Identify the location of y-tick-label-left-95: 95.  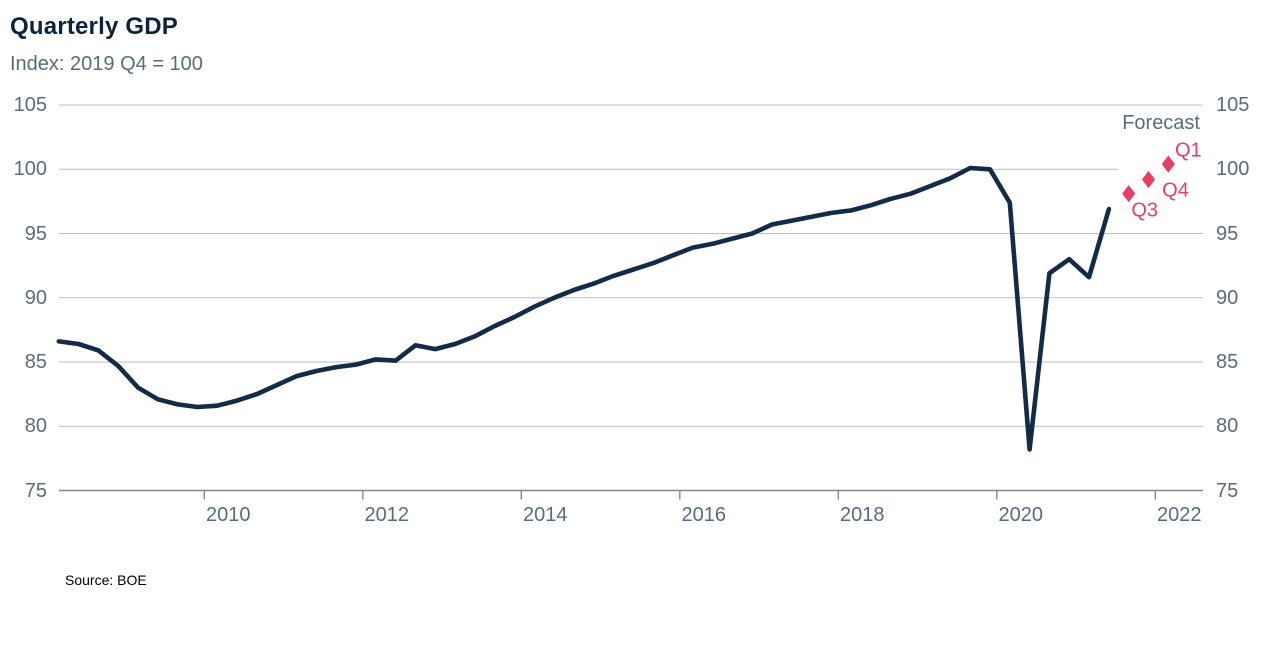
(35, 233).